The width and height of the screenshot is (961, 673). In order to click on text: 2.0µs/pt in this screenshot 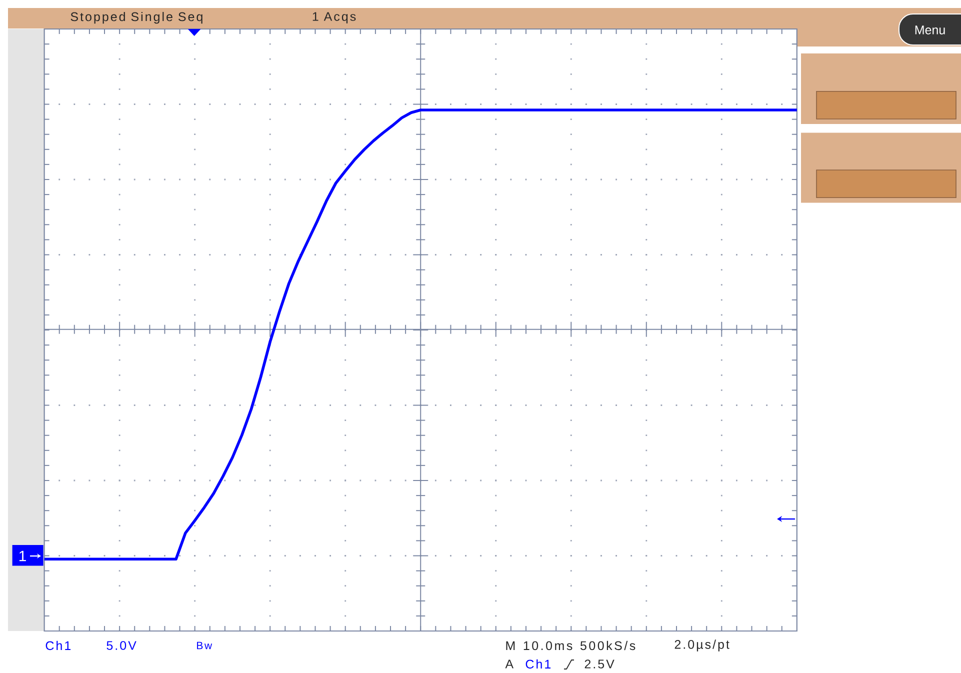, I will do `click(702, 646)`.